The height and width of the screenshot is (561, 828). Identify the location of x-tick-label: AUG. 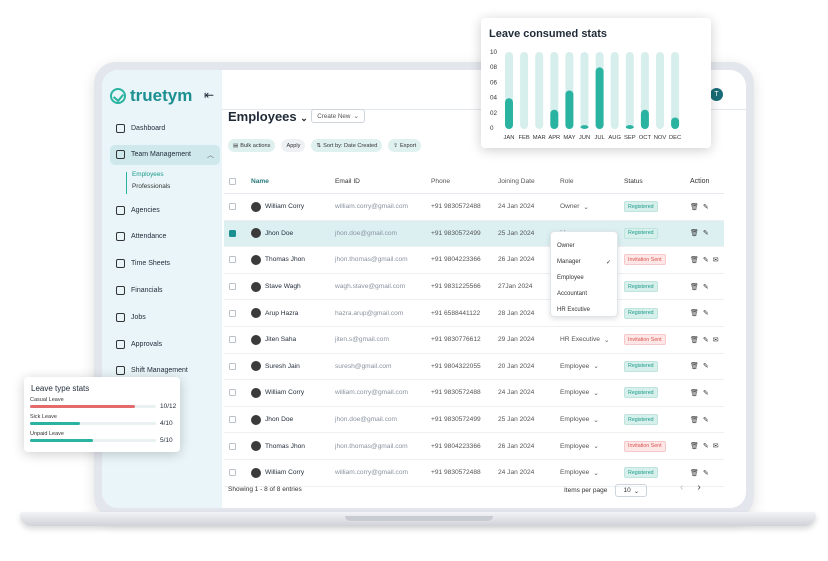
(614, 138).